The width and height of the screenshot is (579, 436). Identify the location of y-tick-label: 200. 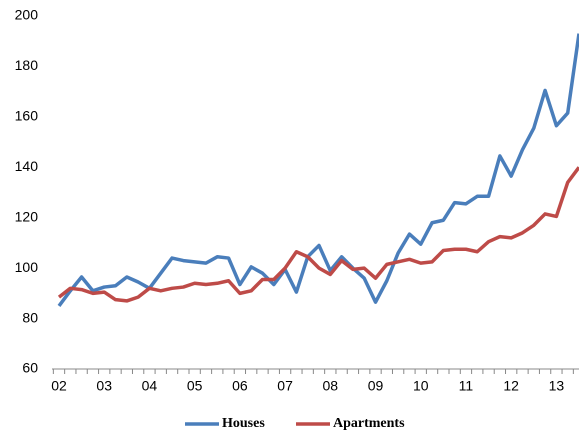
(27, 15).